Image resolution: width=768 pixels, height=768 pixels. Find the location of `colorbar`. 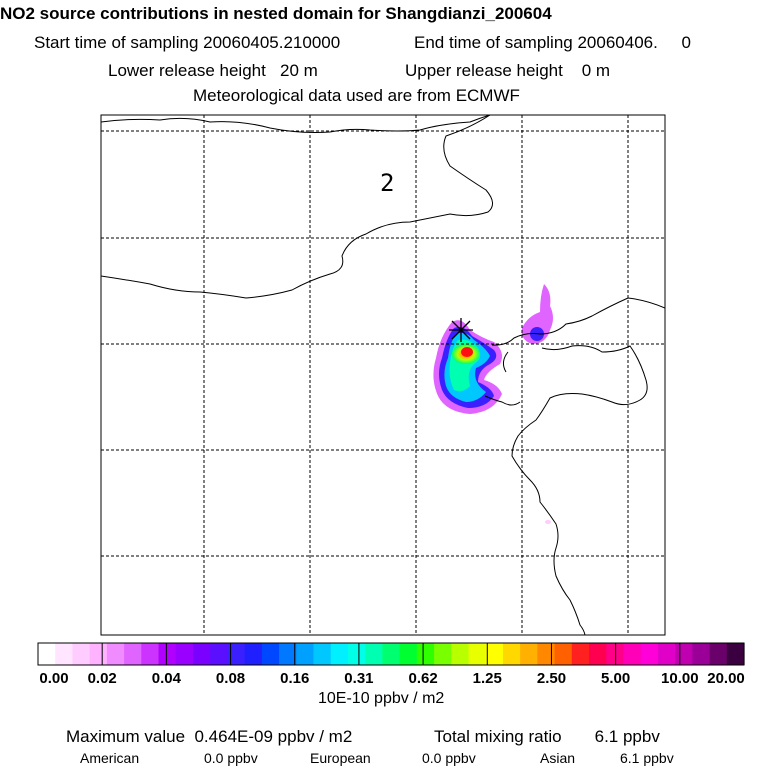

colorbar is located at coordinates (391, 654).